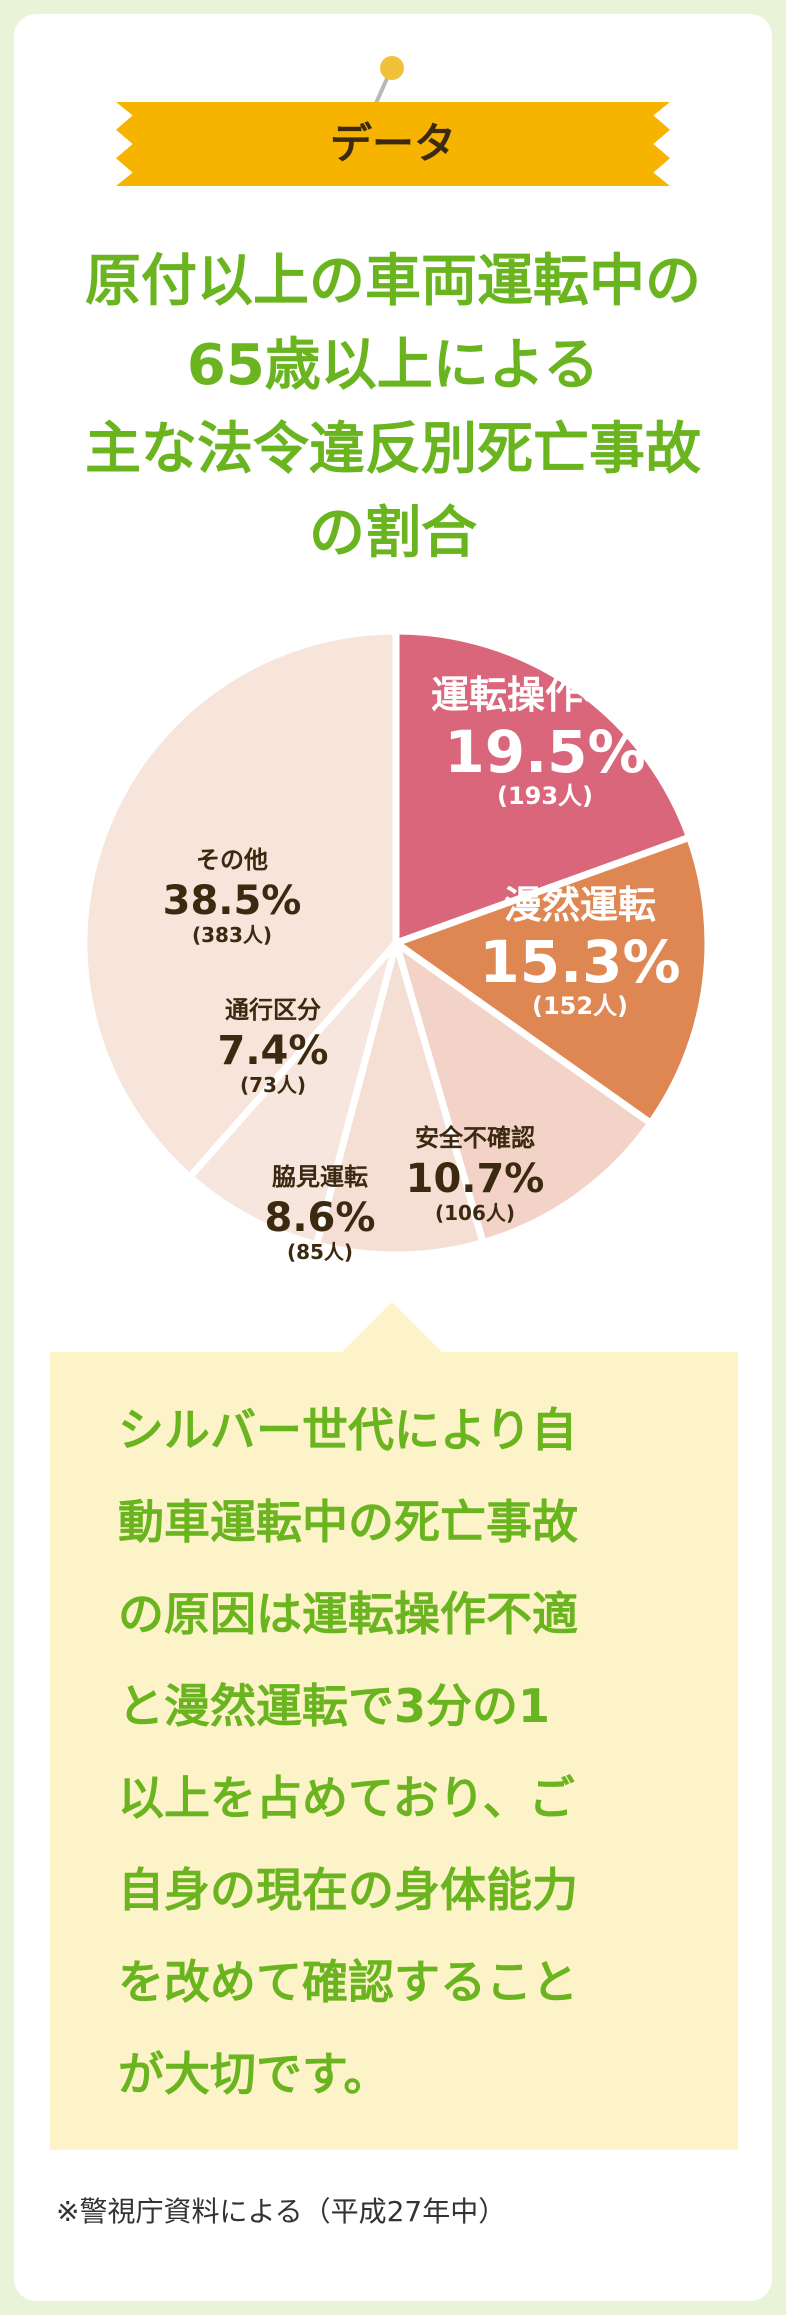 This screenshot has height=2315, width=786. I want to click on slice-label-count: (193人), so click(545, 796).